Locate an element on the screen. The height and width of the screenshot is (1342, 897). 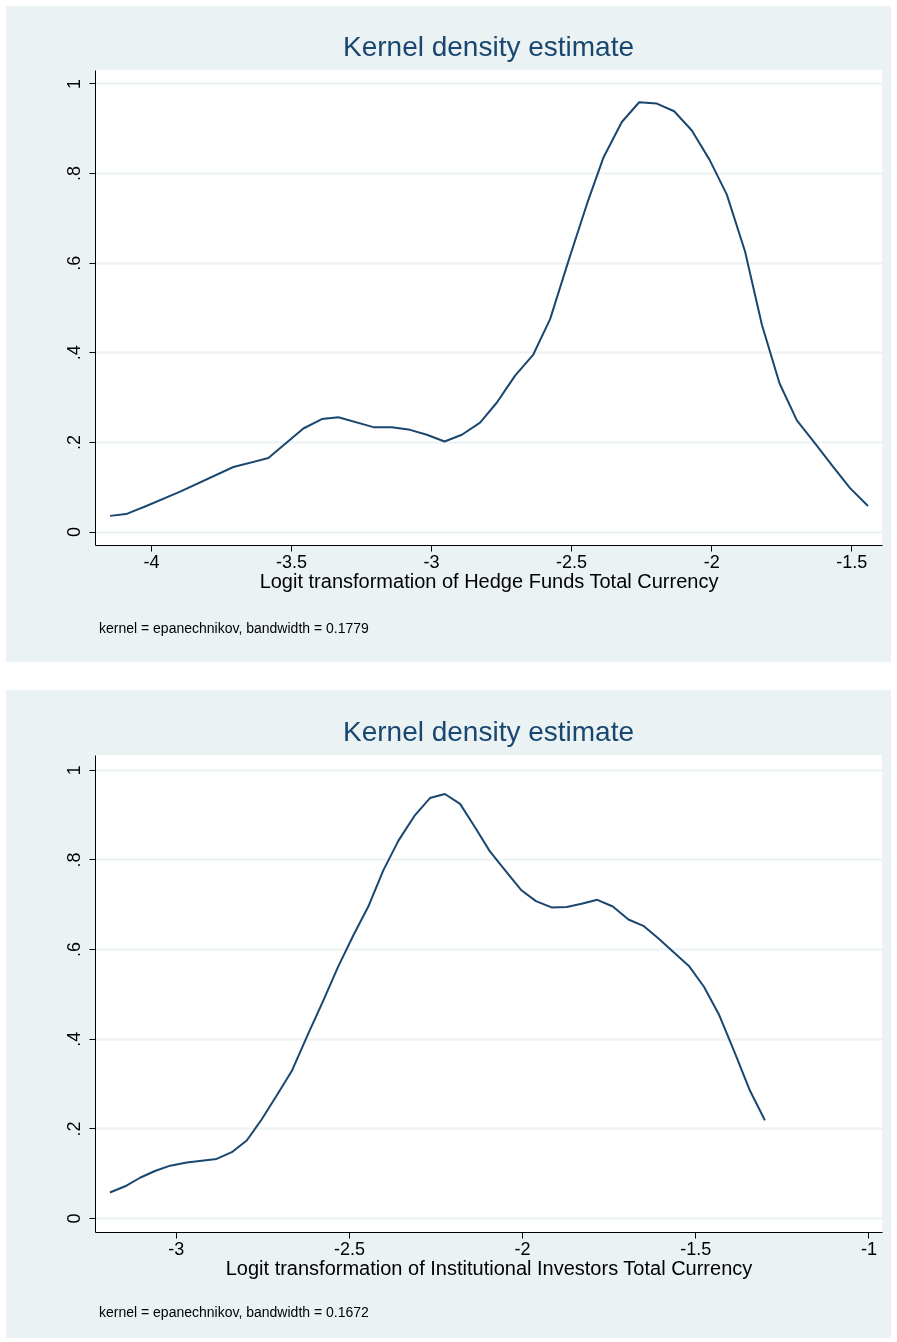
text: kernel = epanechnikov, bandwidth = 0.1779 is located at coordinates (234, 628).